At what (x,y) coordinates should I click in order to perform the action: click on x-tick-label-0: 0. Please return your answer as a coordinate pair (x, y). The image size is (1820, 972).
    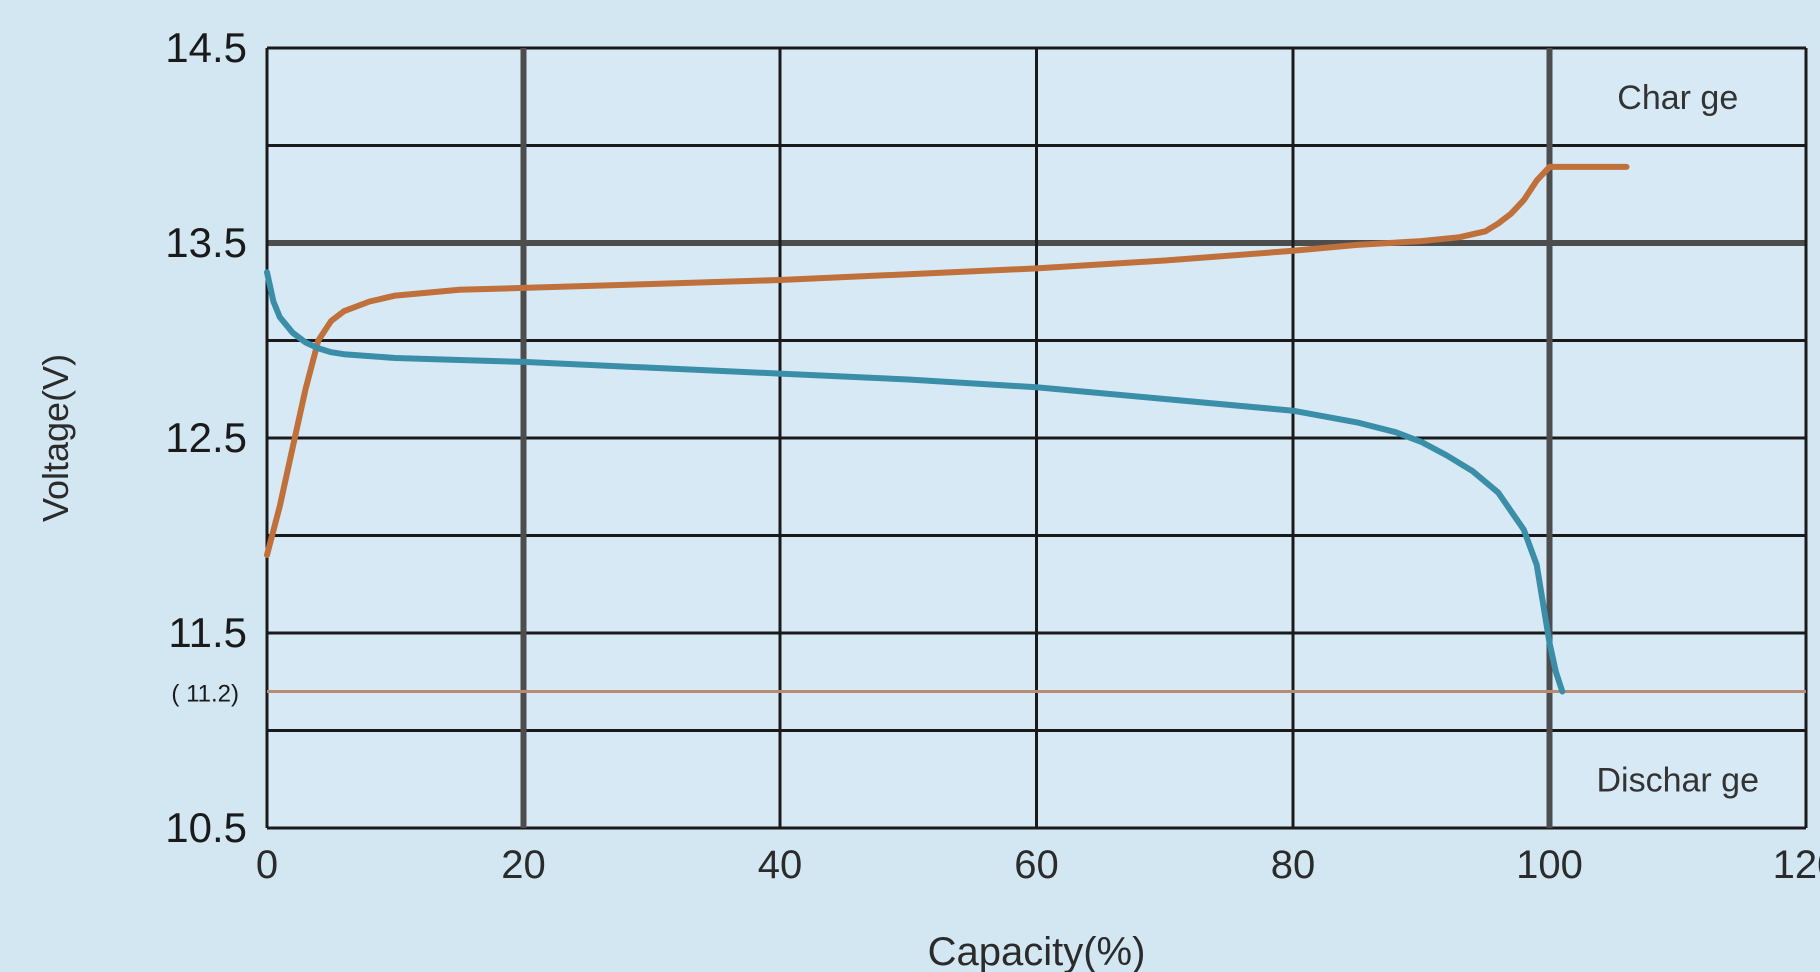
    Looking at the image, I should click on (267, 865).